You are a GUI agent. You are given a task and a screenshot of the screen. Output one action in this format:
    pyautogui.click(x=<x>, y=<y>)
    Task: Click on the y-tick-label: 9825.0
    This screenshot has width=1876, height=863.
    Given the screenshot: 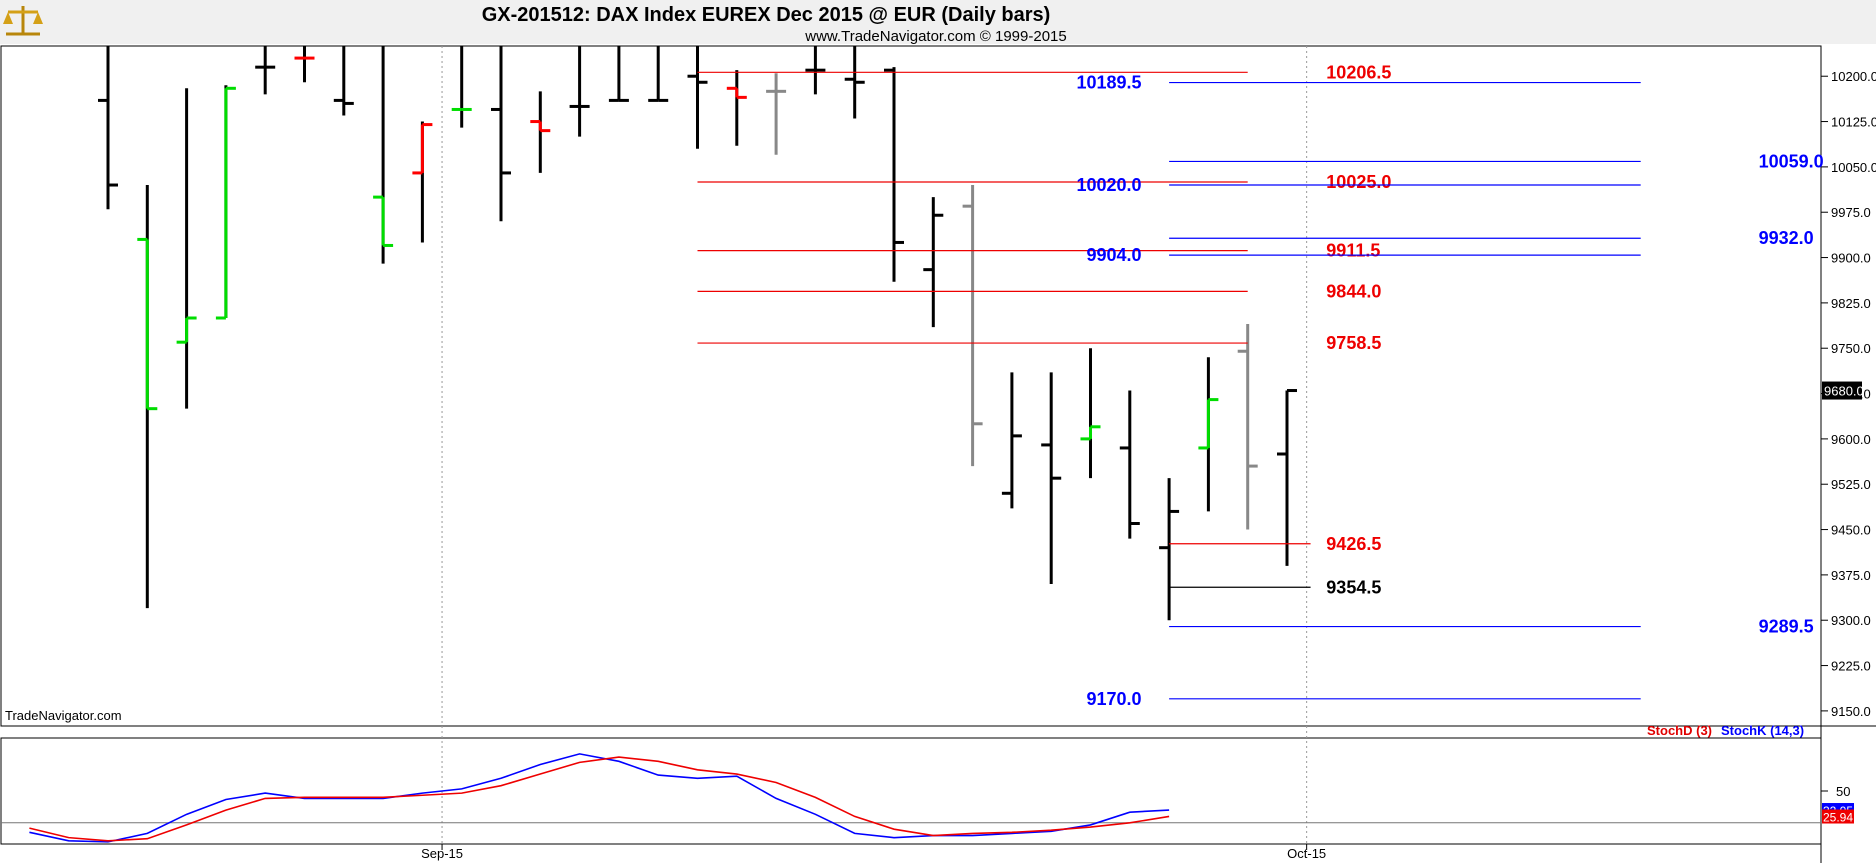 What is the action you would take?
    pyautogui.click(x=1851, y=303)
    